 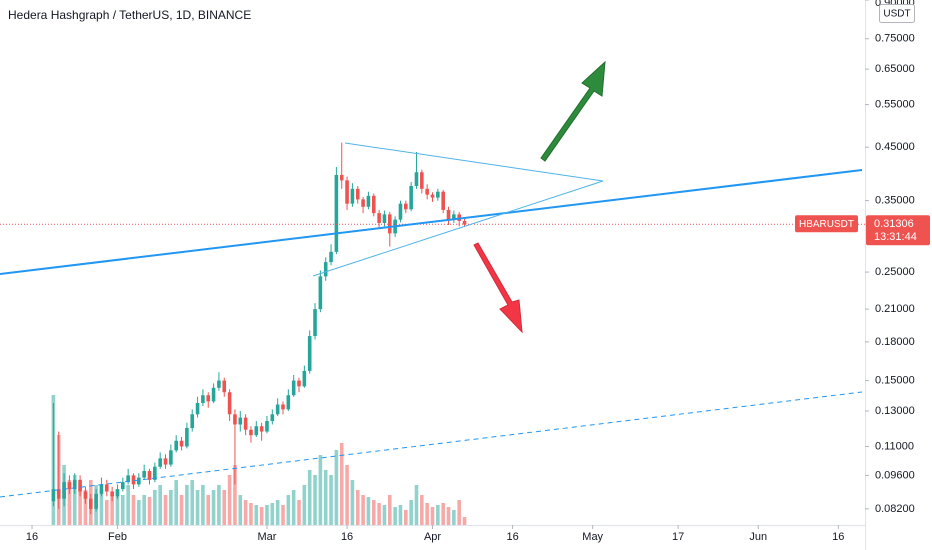 What do you see at coordinates (573, 111) in the screenshot?
I see `up-arrow` at bounding box center [573, 111].